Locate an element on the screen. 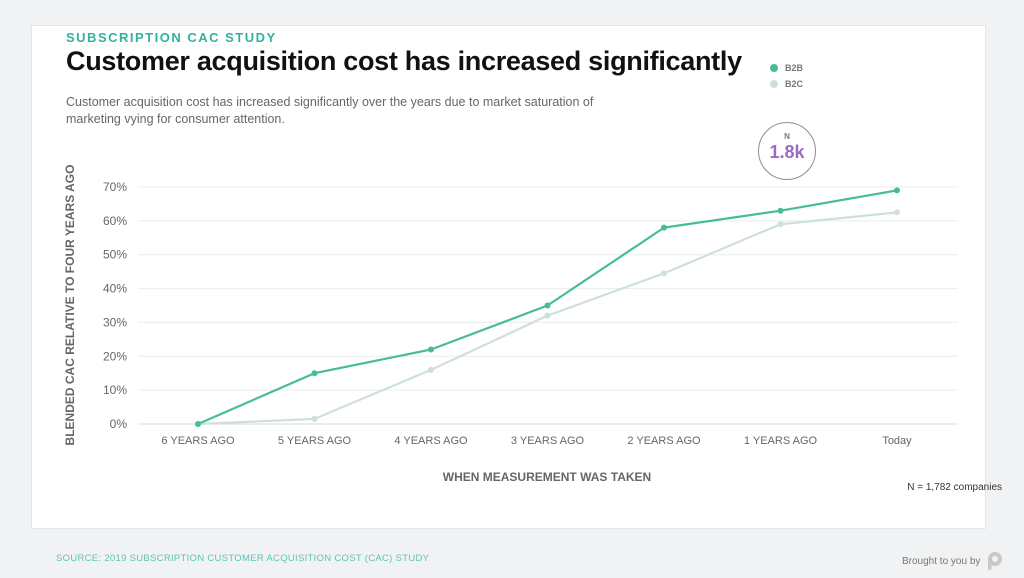 Image resolution: width=1024 pixels, height=578 pixels. legend-swatch-b2c is located at coordinates (774, 84).